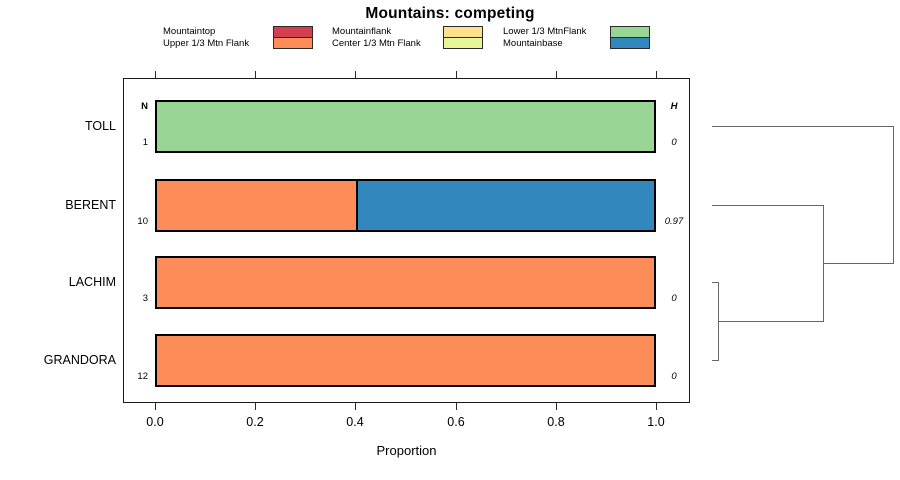 The height and width of the screenshot is (480, 900). What do you see at coordinates (189, 31) in the screenshot?
I see `legend-label: Mountaintop` at bounding box center [189, 31].